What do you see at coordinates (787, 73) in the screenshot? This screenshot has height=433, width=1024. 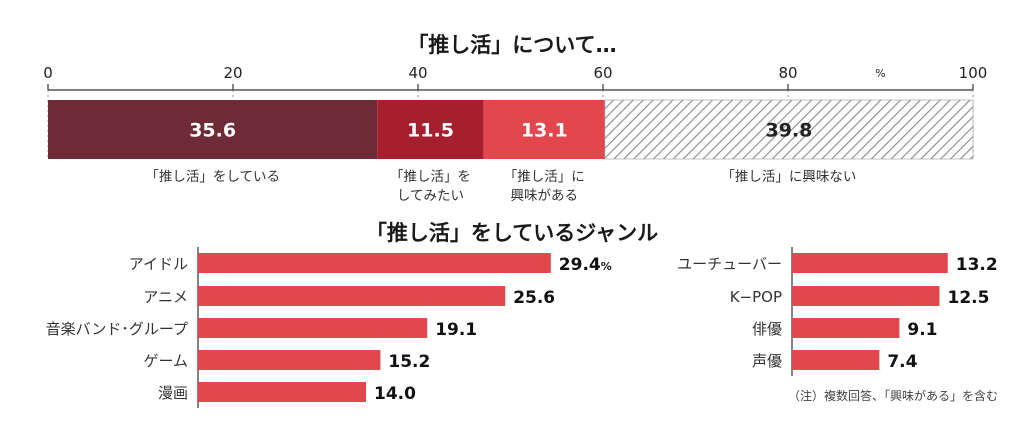 I see `axis-tick-label: 80` at bounding box center [787, 73].